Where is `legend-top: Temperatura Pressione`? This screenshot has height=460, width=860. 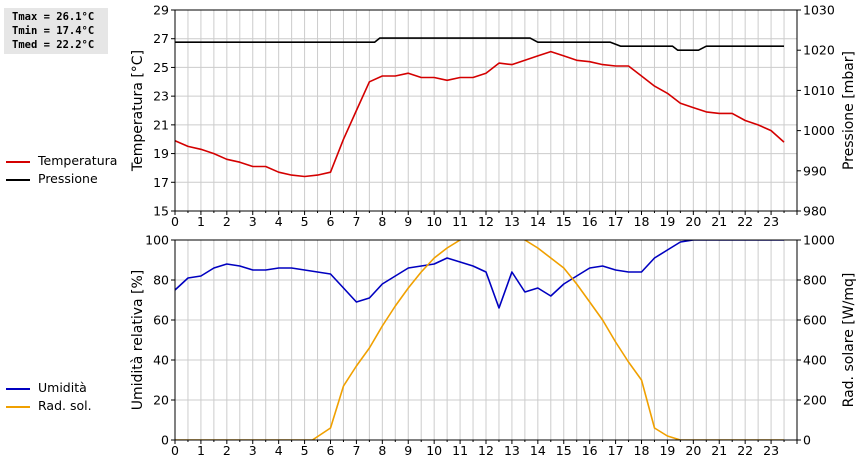 legend-top: Temperatura Pressione is located at coordinates (61, 170).